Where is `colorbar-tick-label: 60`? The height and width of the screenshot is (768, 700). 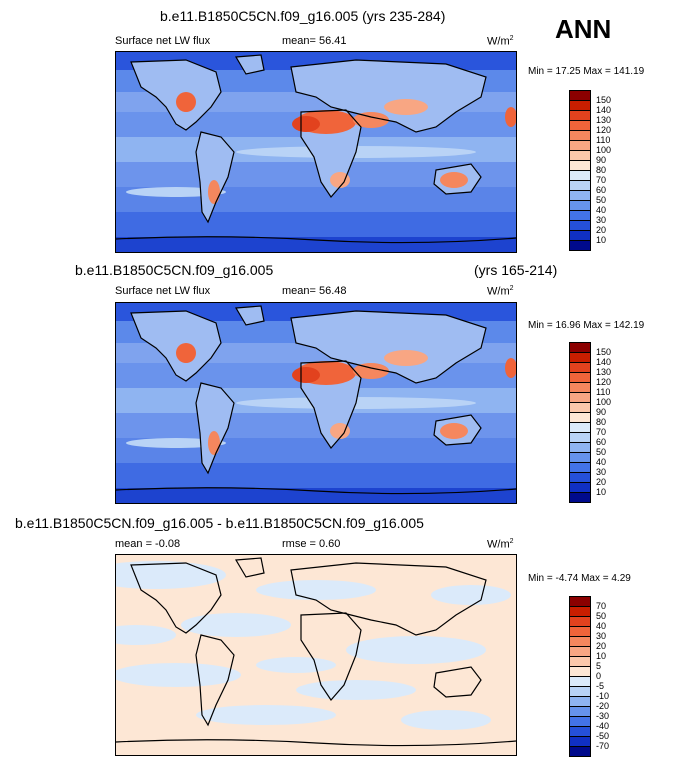
colorbar-tick-label: 60 is located at coordinates (601, 442).